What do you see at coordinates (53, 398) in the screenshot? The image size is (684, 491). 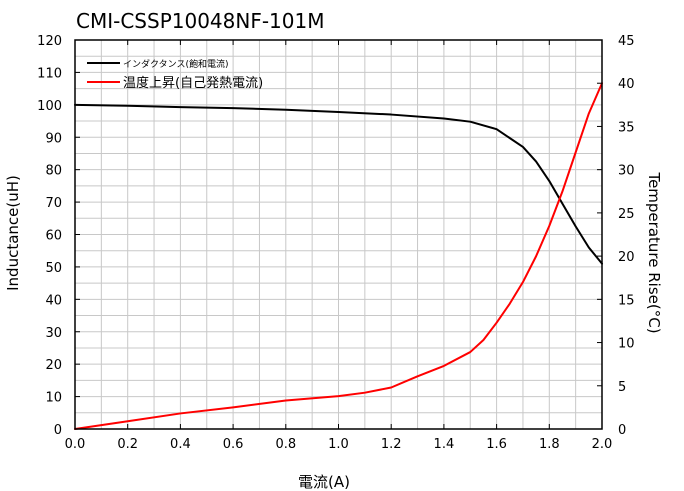 I see `y-left-tick-label: 10` at bounding box center [53, 398].